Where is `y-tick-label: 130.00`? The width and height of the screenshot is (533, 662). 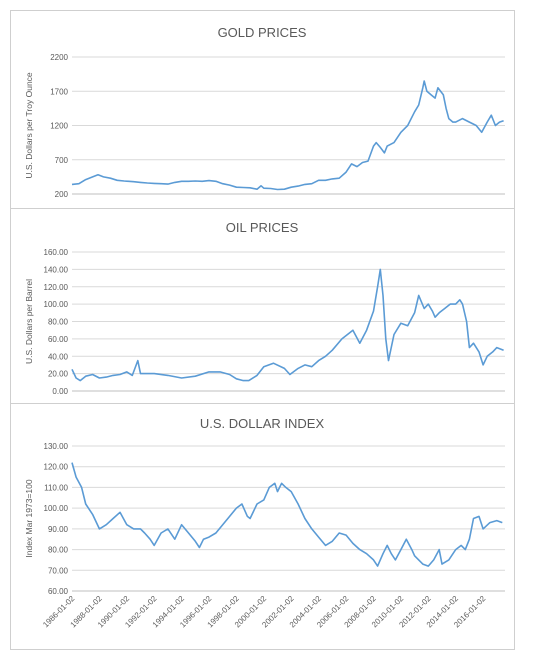 y-tick-label: 130.00 is located at coordinates (56, 446).